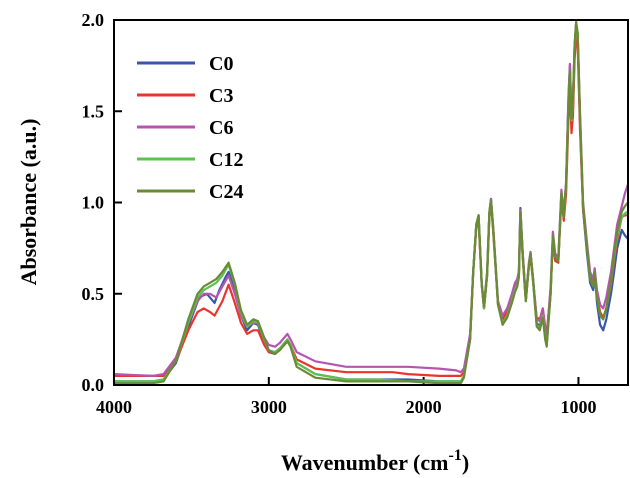 The height and width of the screenshot is (478, 630). What do you see at coordinates (93, 385) in the screenshot?
I see `y-tick-label: 0.0` at bounding box center [93, 385].